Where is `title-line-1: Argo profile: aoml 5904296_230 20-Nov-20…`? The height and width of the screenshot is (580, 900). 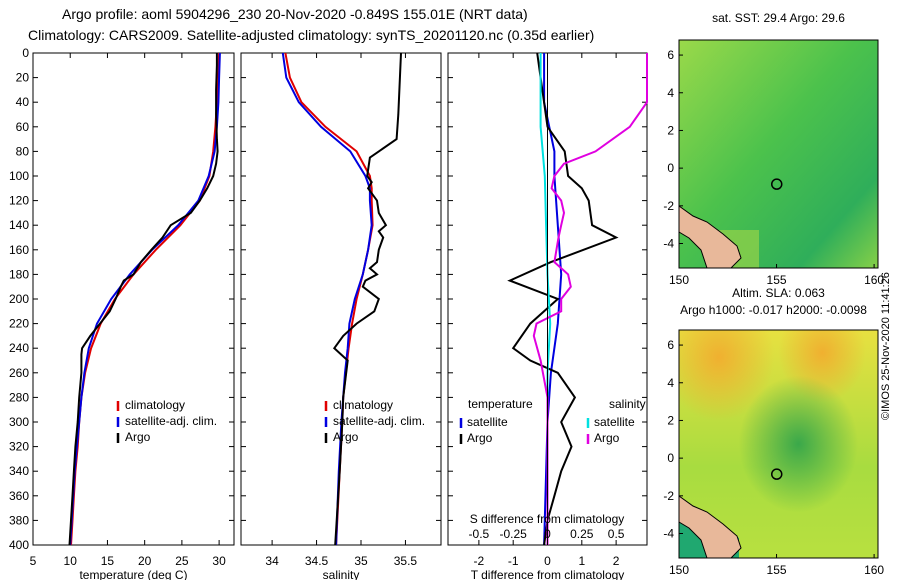
title-line-1: Argo profile: aoml 5904296_230 20-Nov-20… is located at coordinates (295, 14).